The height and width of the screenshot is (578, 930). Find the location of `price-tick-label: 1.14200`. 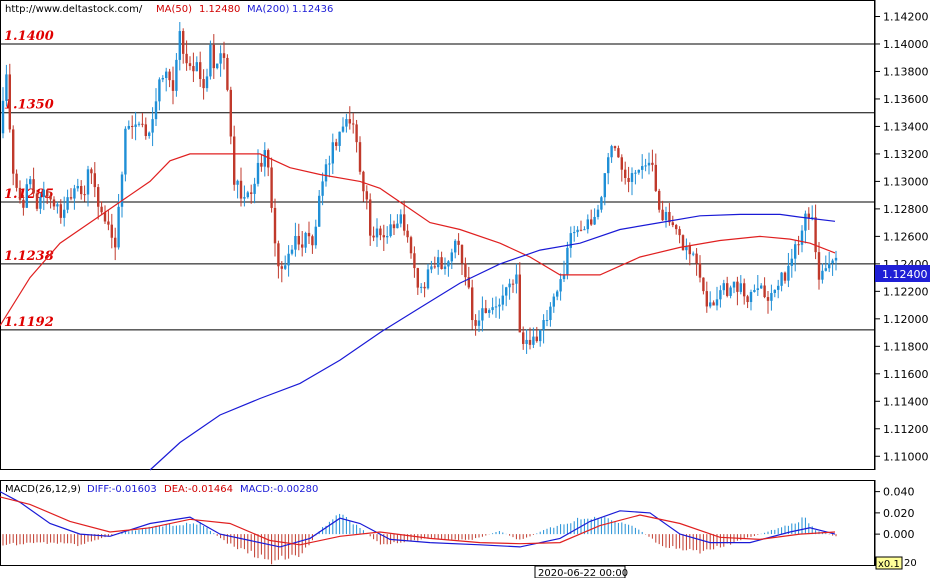

price-tick-label: 1.14200 is located at coordinates (906, 16).